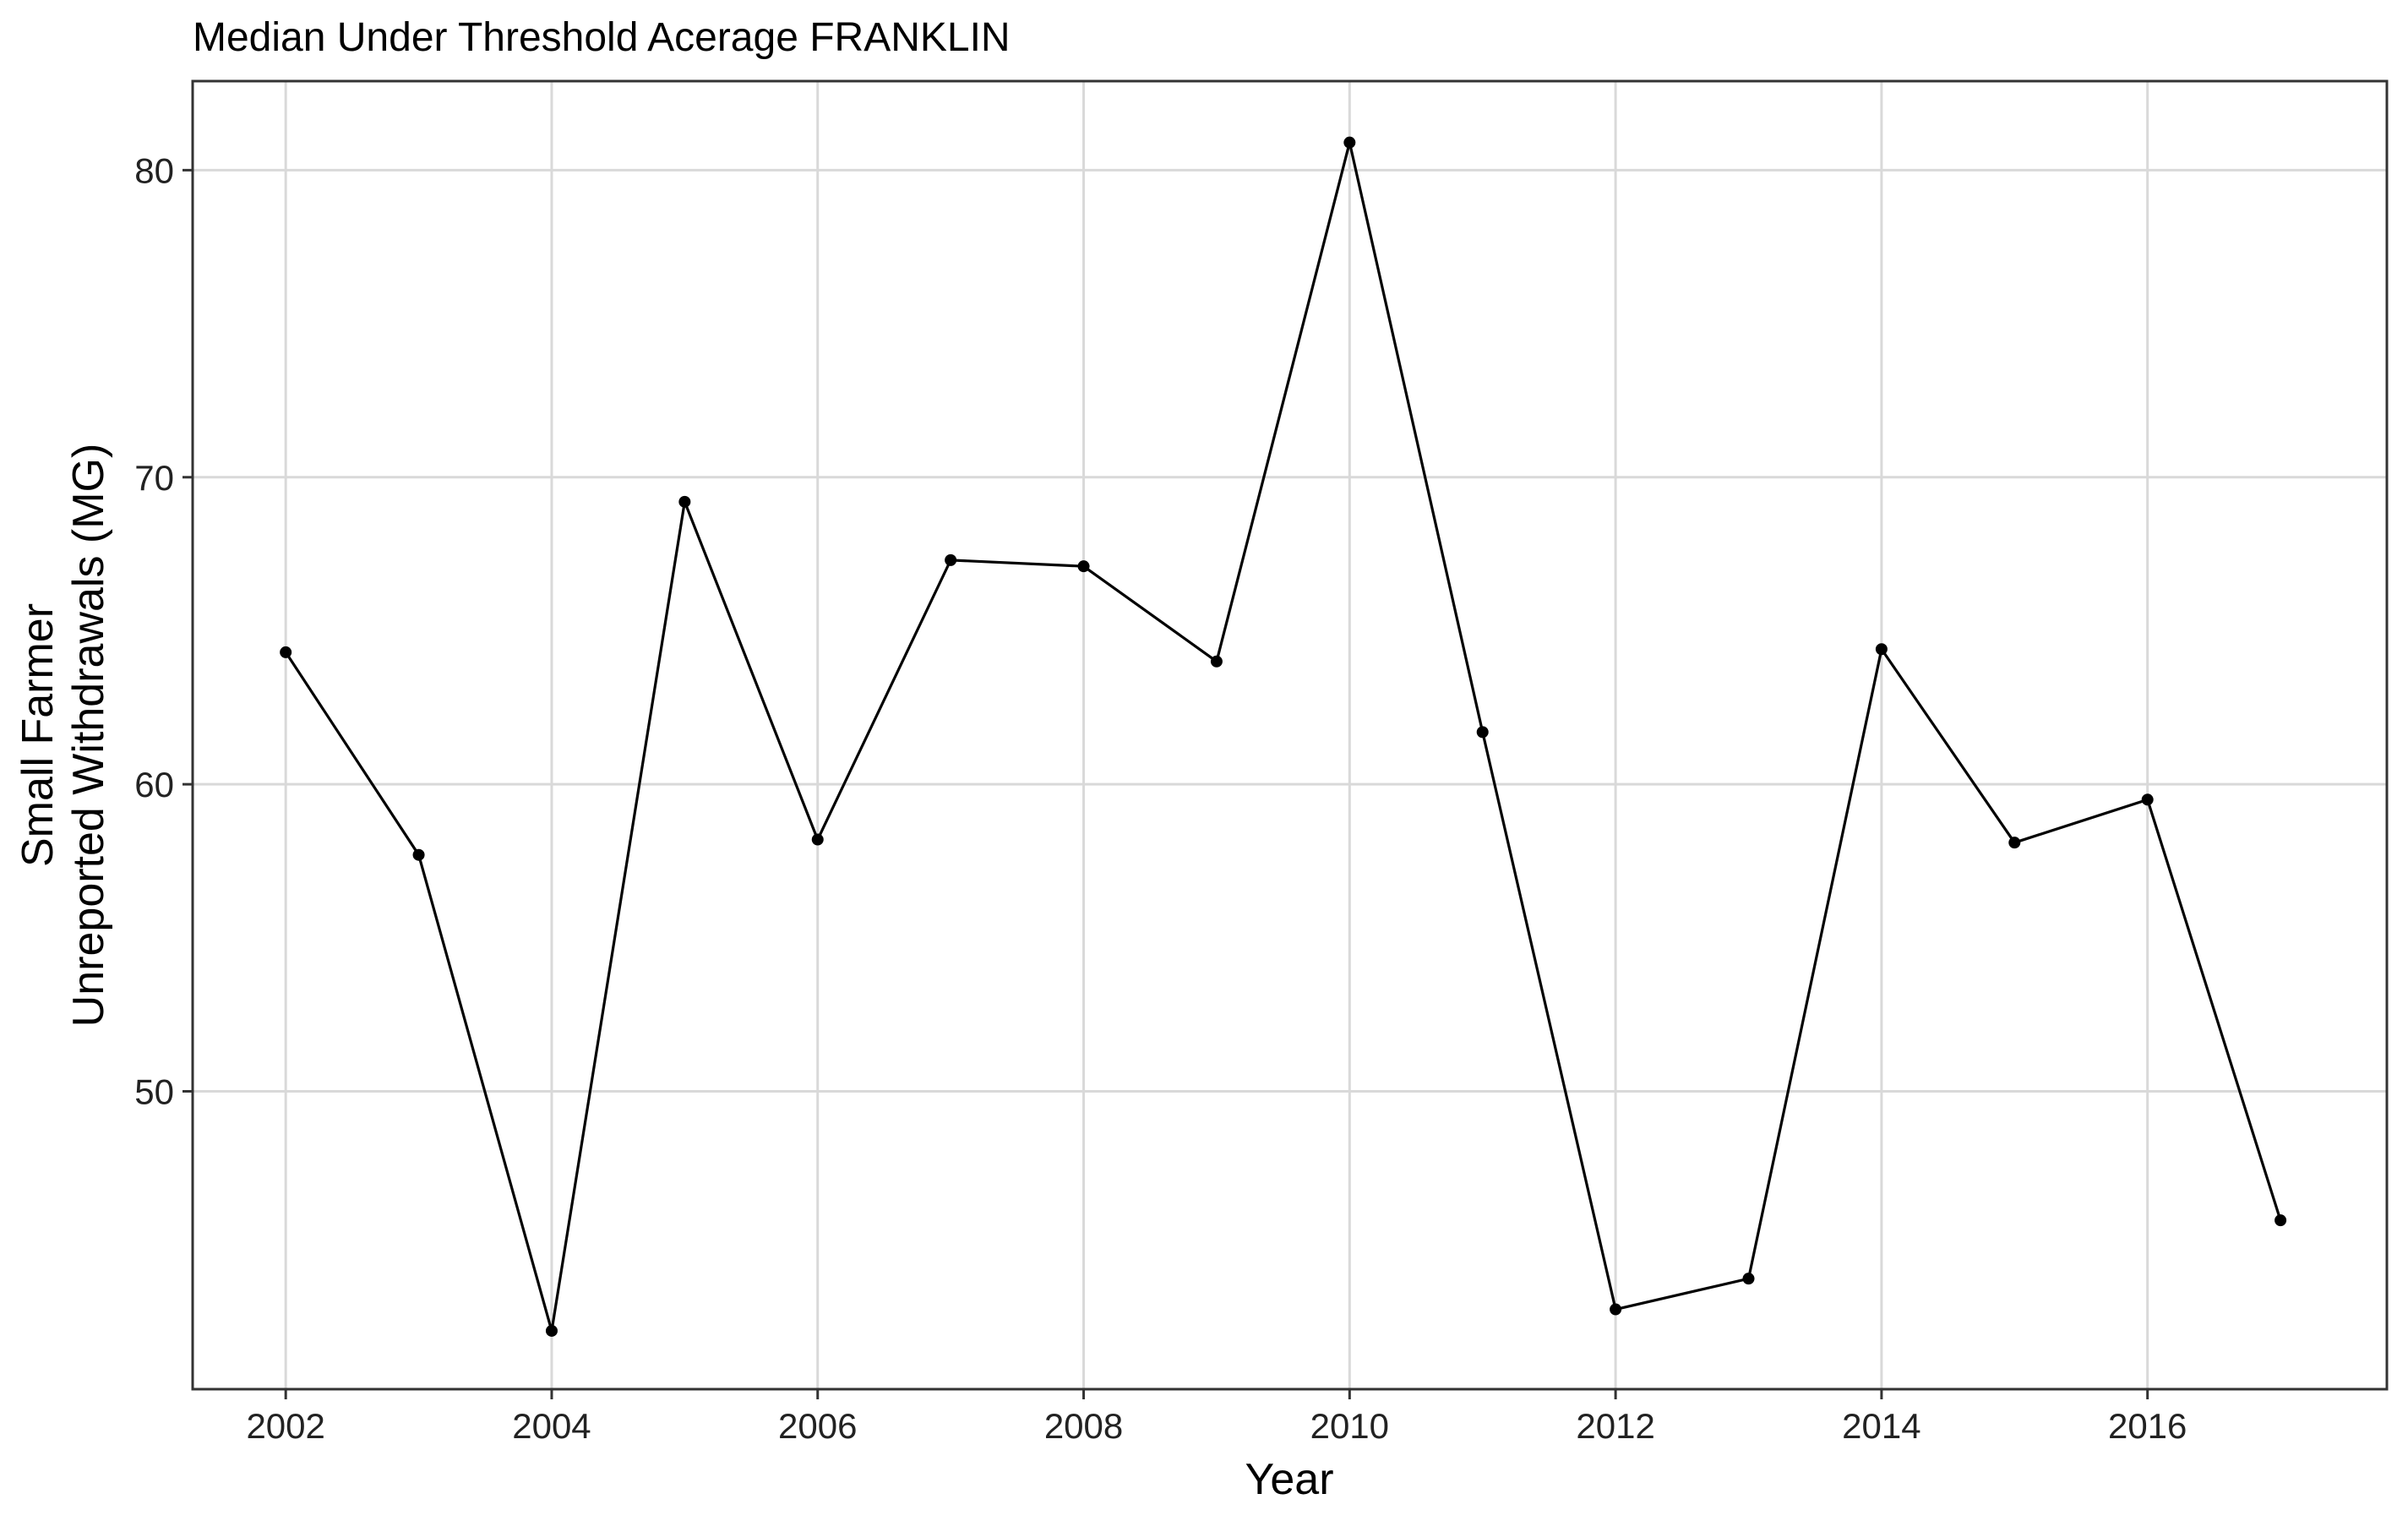 The width and height of the screenshot is (2408, 1521). I want to click on data-point-2005, so click(684, 501).